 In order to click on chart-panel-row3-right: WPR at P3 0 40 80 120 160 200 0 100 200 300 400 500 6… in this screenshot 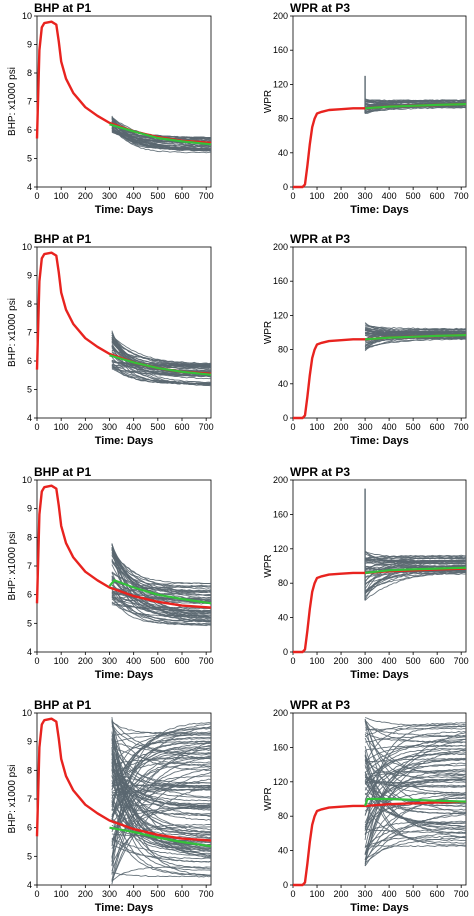, I will do `click(366, 573)`.